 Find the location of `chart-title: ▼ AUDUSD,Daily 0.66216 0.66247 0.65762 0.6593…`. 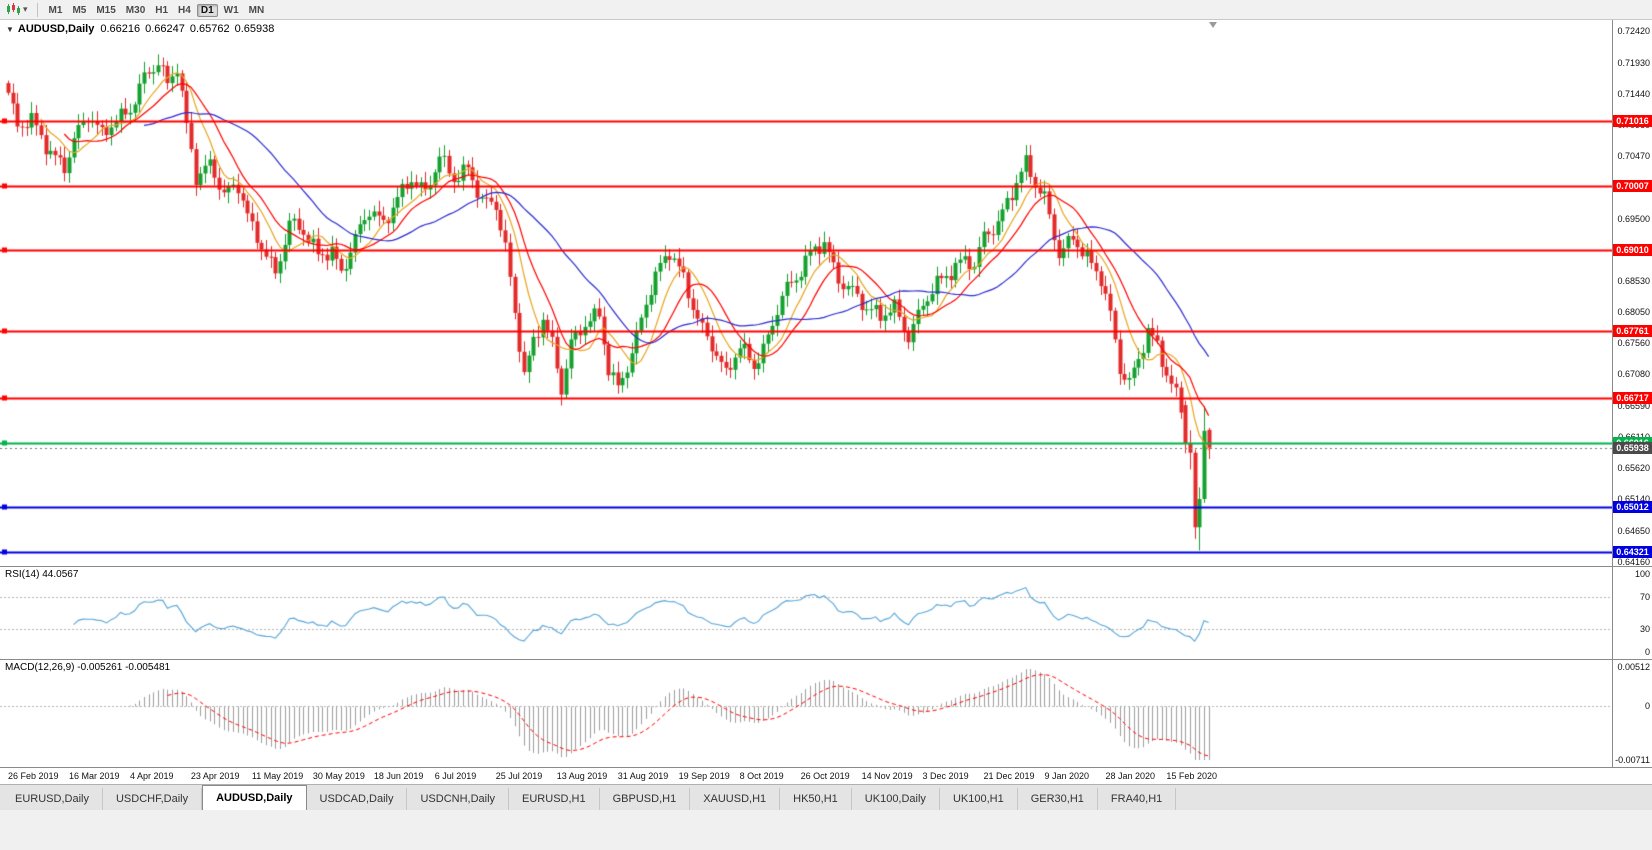

chart-title: ▼ AUDUSD,Daily 0.66216 0.66247 0.65762 0.6593… is located at coordinates (142, 29).